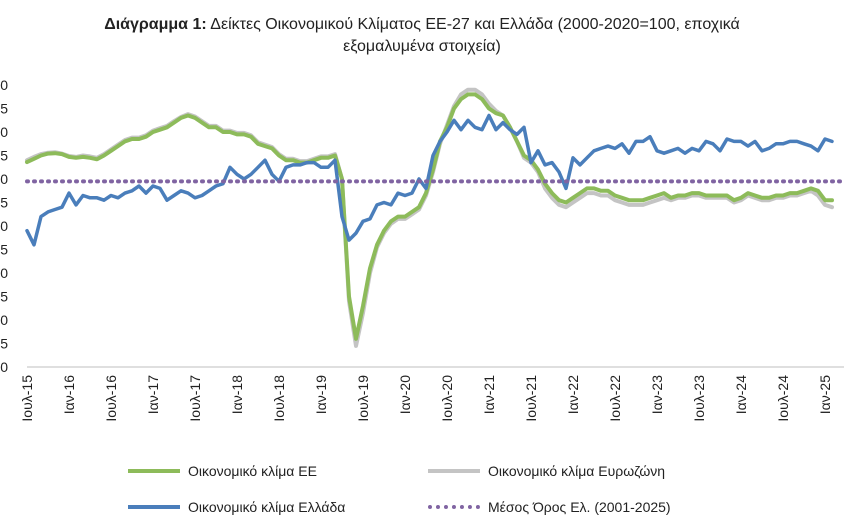 Image resolution: width=844 pixels, height=528 pixels. What do you see at coordinates (579, 507) in the screenshot?
I see `legend-label-average: Μέσος Όρος Ελ. (2001-2025)` at bounding box center [579, 507].